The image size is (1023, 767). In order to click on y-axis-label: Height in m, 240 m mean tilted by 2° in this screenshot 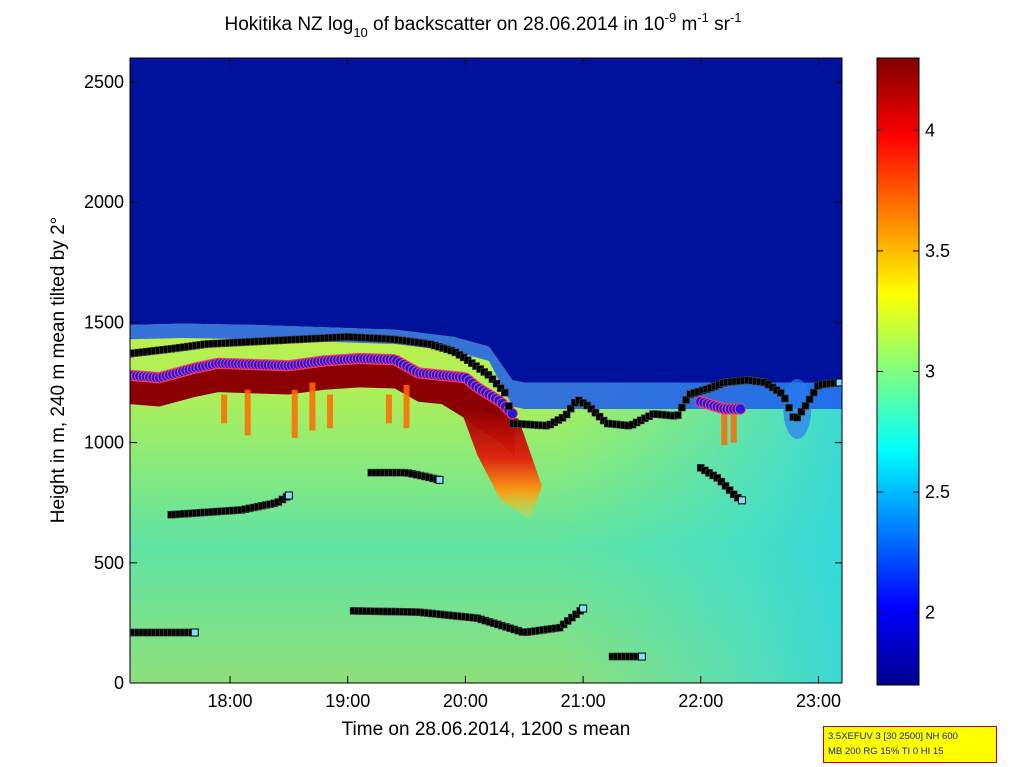, I will do `click(58, 370)`.